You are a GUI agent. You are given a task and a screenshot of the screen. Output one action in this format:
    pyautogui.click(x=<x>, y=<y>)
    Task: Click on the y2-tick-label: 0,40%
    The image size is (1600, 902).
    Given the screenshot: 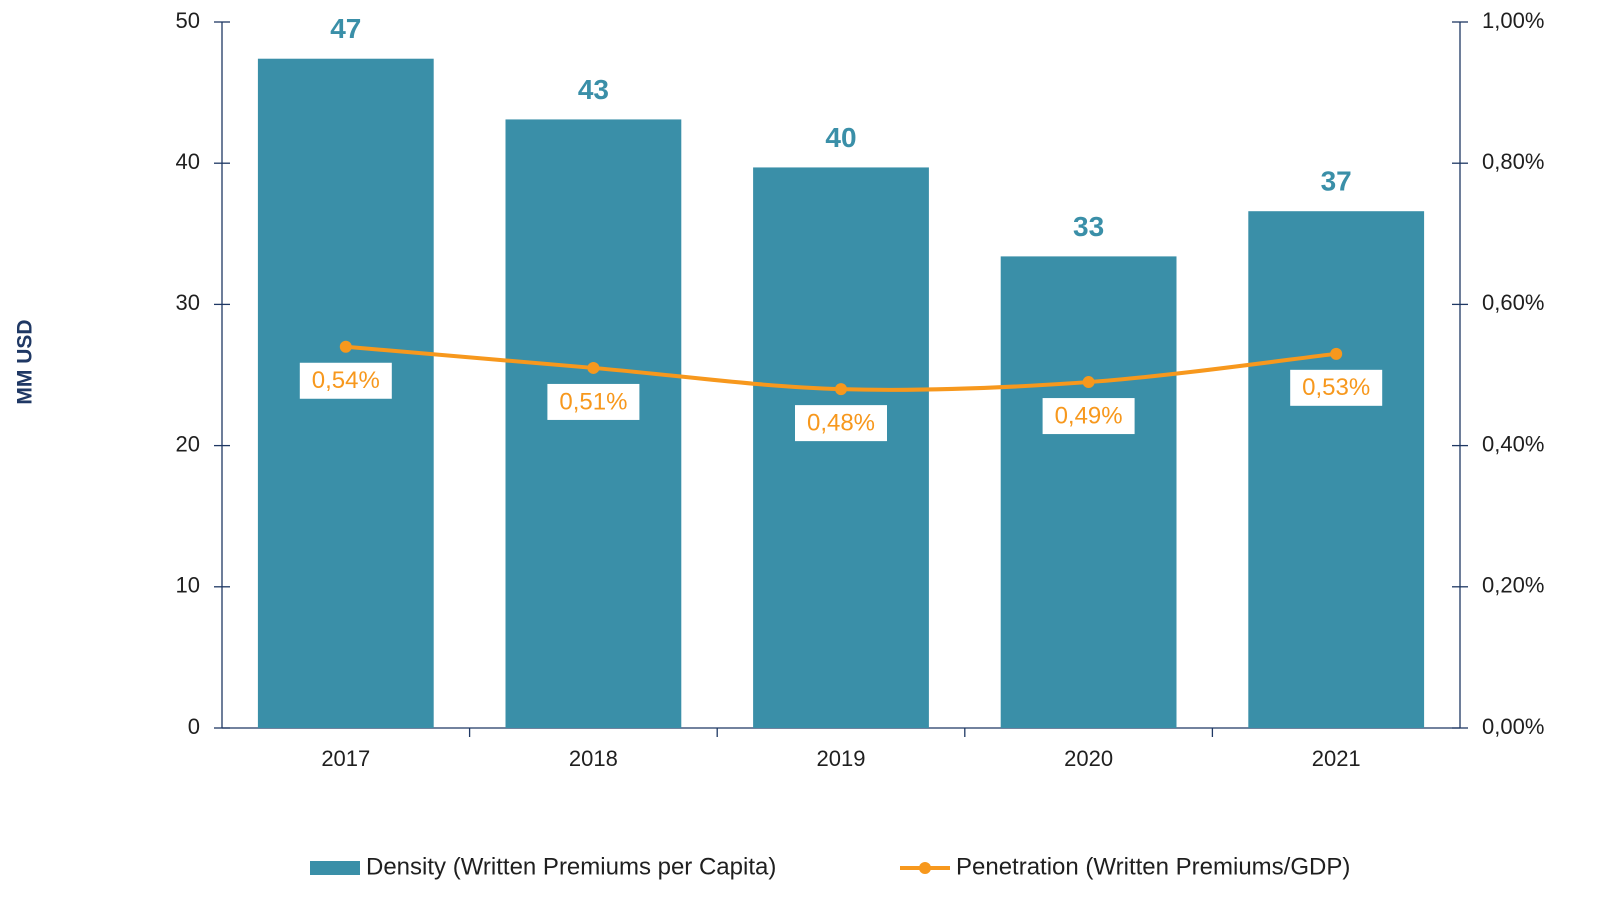 What is the action you would take?
    pyautogui.click(x=1513, y=443)
    